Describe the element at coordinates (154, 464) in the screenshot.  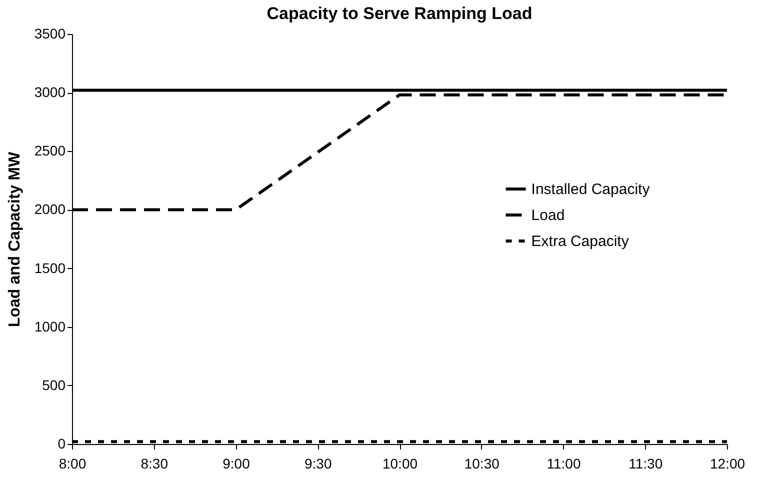
I see `x-tick-label: 8:30` at that location.